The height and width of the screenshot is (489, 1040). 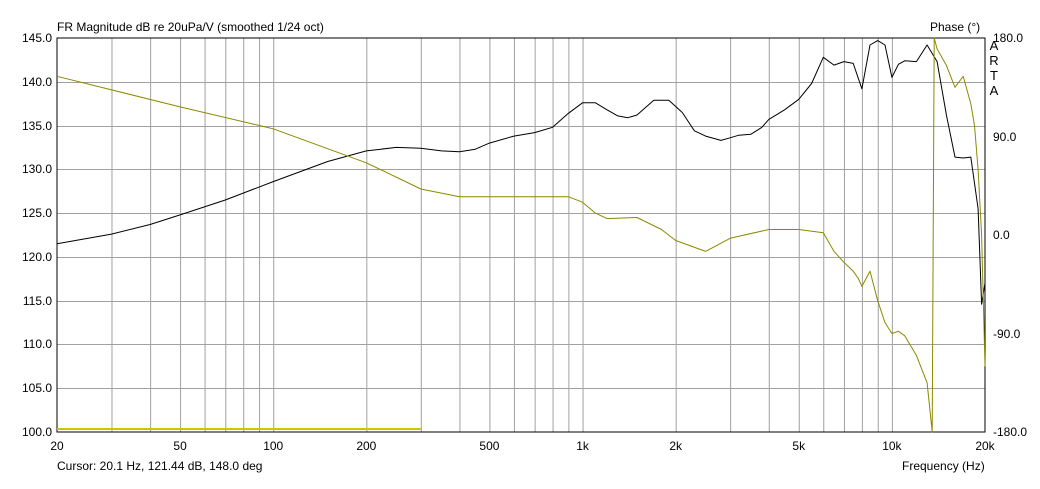 What do you see at coordinates (955, 27) in the screenshot?
I see `right-axis-title: Phase (°)` at bounding box center [955, 27].